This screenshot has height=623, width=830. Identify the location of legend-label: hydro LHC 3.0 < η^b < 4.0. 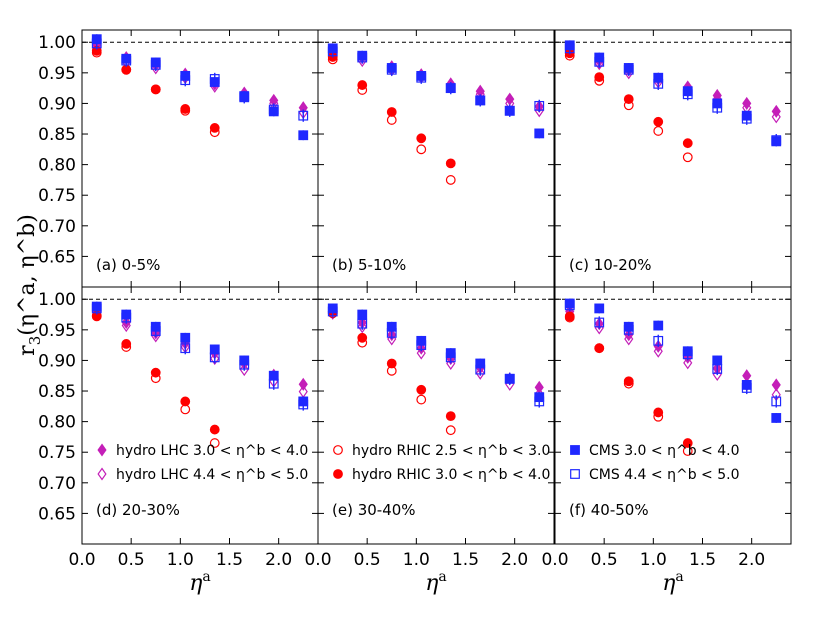
(212, 451).